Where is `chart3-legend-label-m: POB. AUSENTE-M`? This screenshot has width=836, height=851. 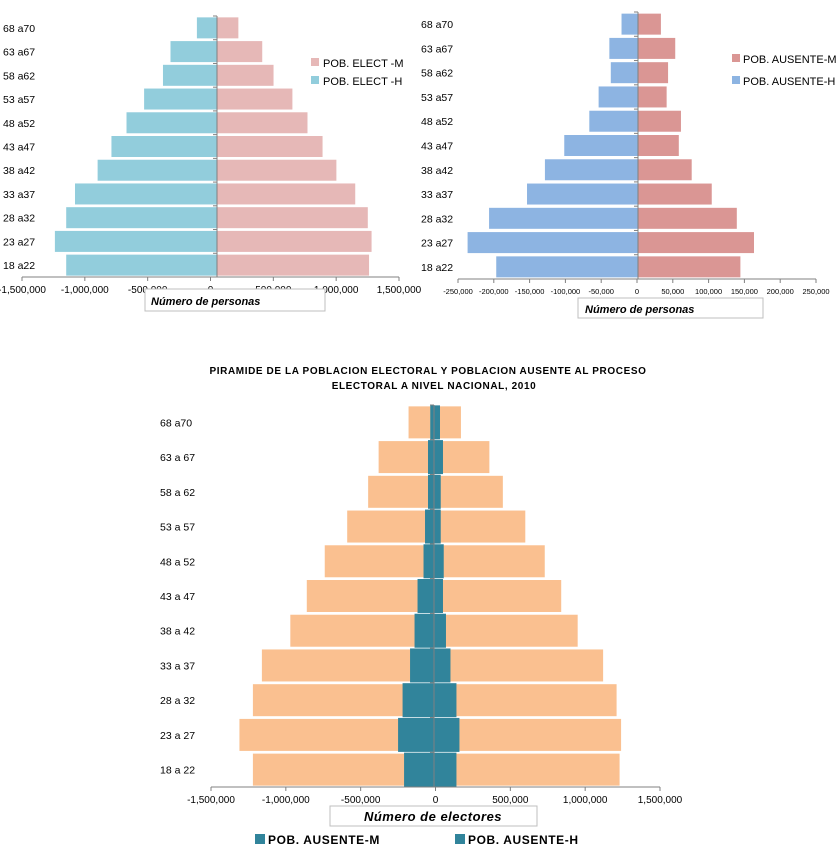 chart3-legend-label-m: POB. AUSENTE-M is located at coordinates (324, 840).